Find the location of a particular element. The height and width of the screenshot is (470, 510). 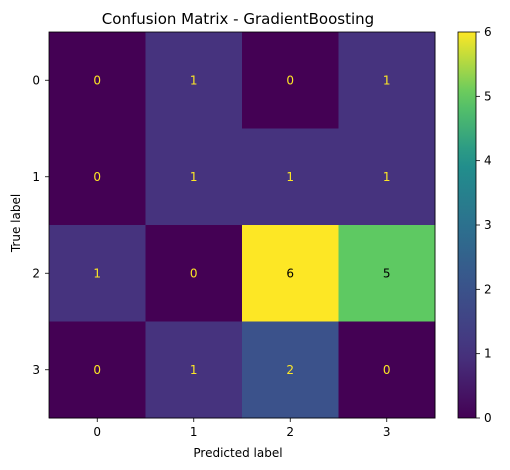

x-tick-label: 1 is located at coordinates (194, 432).